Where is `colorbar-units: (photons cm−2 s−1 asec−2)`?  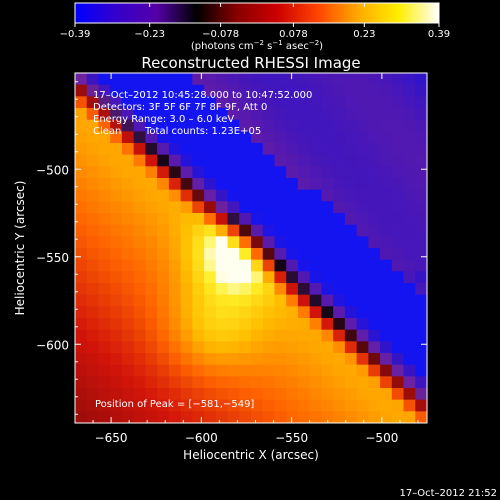
colorbar-units: (photons cm−2 s−1 asec−2) is located at coordinates (257, 45).